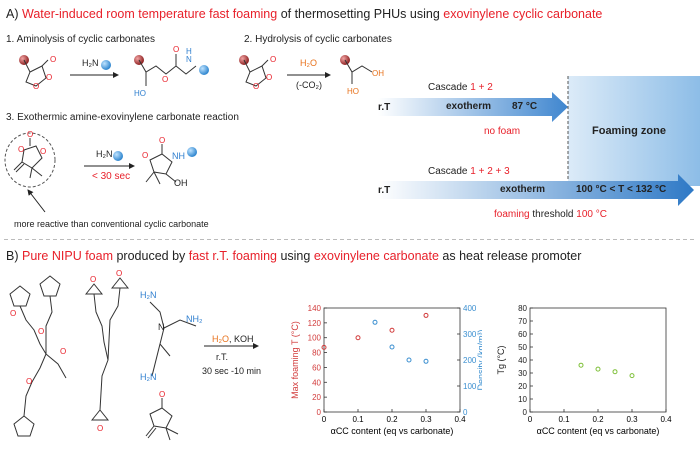  Describe the element at coordinates (189, 51) in the screenshot. I see `svg-text: H` at that location.